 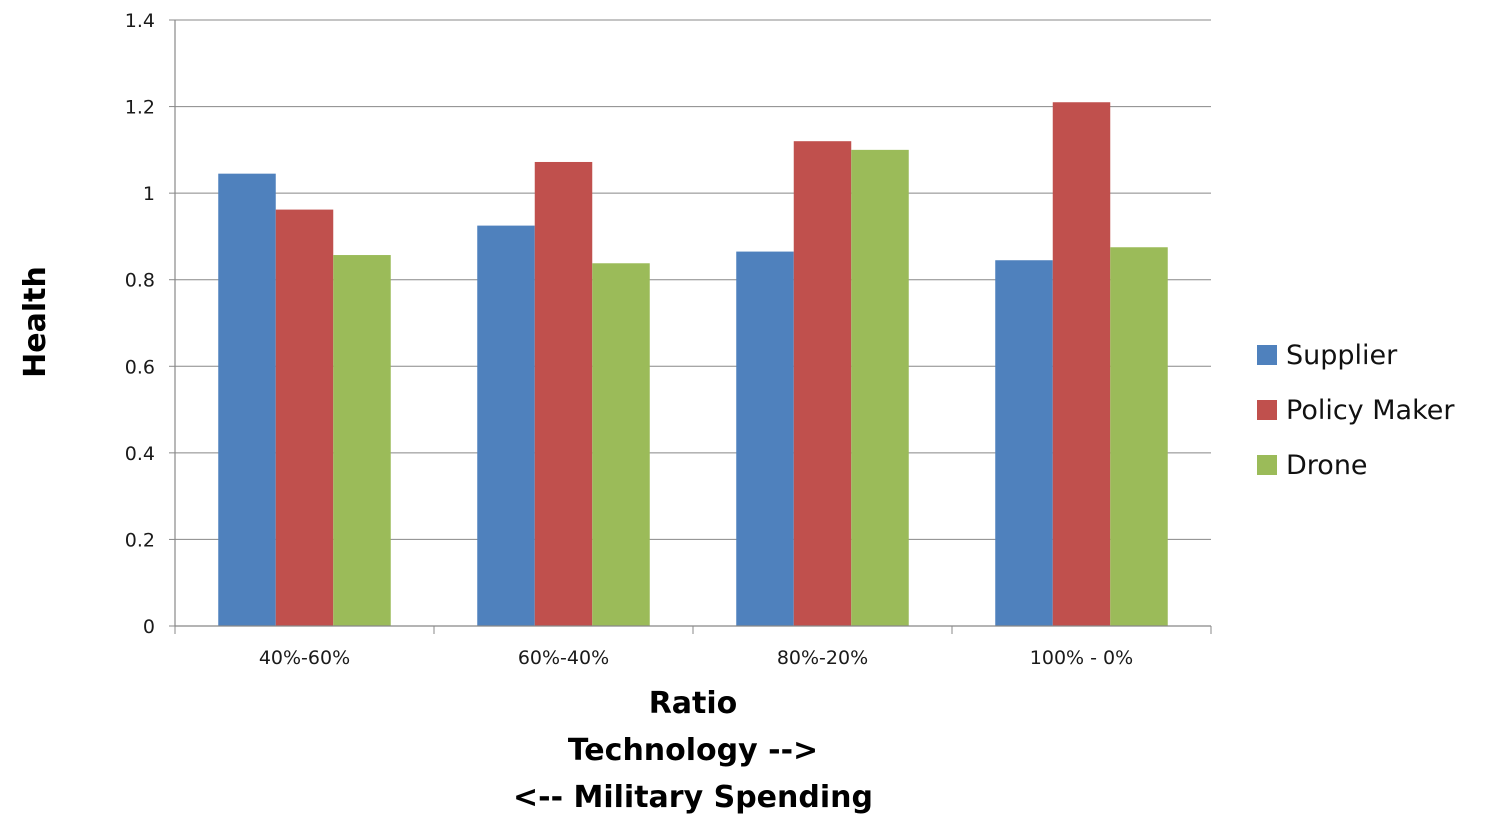 I want to click on y-axis-ticks: 0 0.2 0.4 0.6 0.8 1 1.2 1.4, so click(x=150, y=324).